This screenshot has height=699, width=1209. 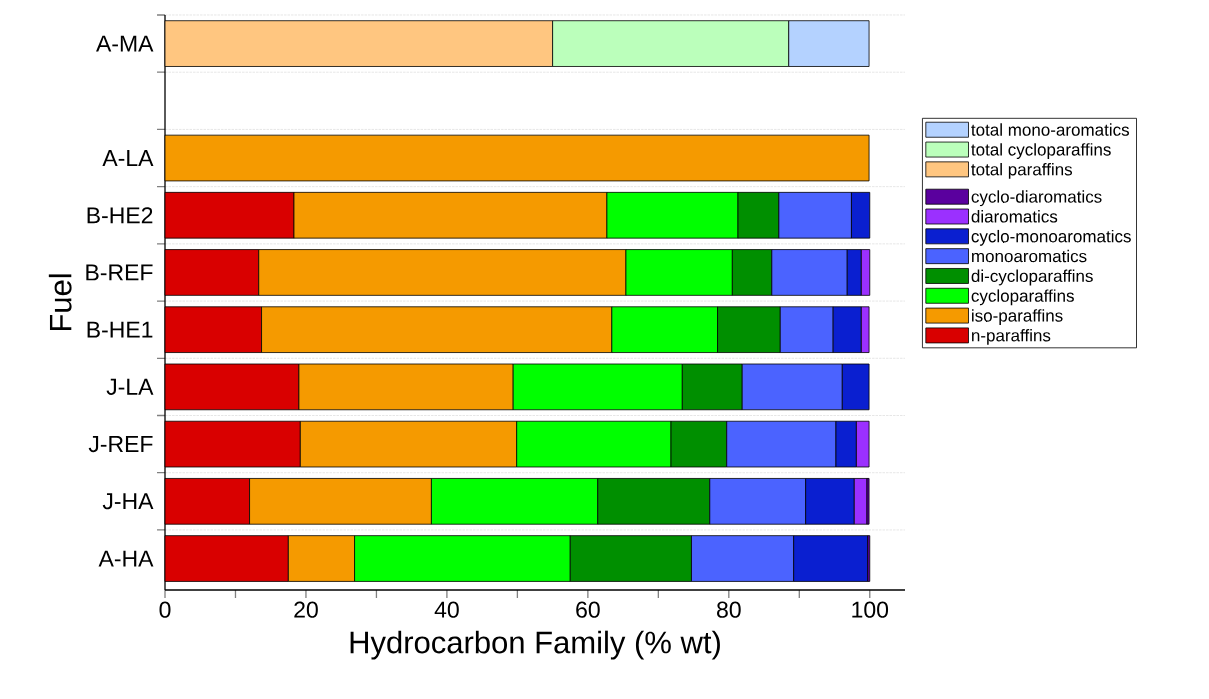 I want to click on x-tick-label: 40, so click(x=446, y=609).